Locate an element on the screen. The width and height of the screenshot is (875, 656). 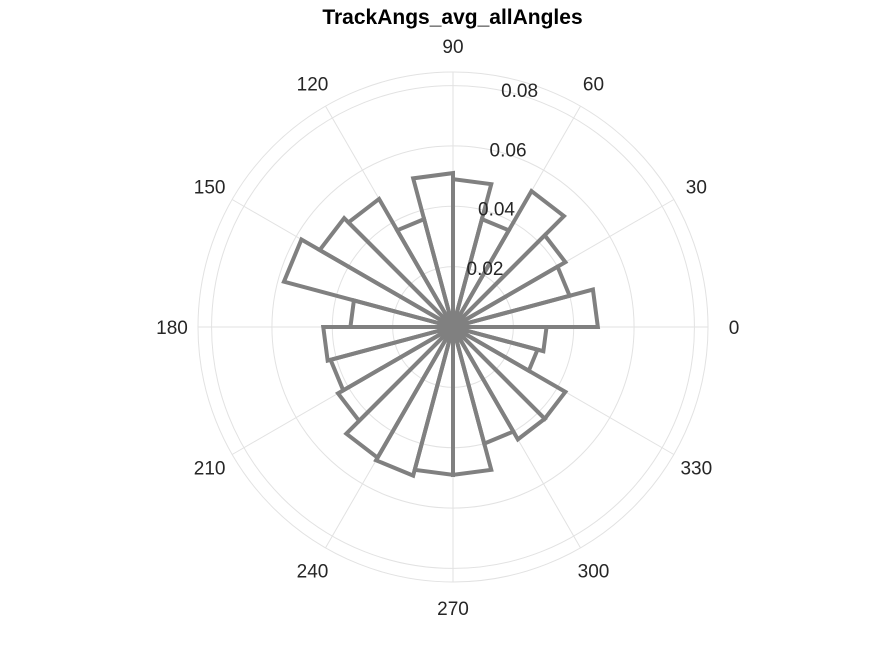
theta-tick-label-210: 210 is located at coordinates (210, 469).